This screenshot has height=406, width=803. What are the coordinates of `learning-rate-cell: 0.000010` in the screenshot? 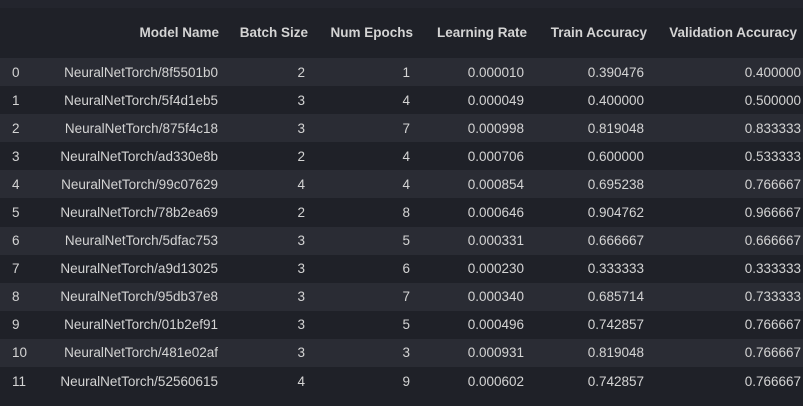 It's located at (495, 72).